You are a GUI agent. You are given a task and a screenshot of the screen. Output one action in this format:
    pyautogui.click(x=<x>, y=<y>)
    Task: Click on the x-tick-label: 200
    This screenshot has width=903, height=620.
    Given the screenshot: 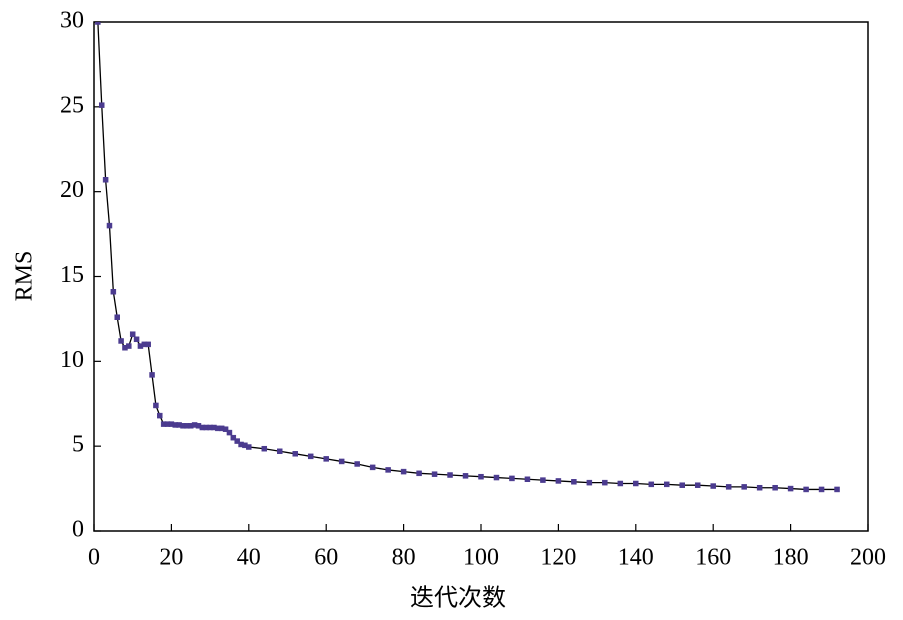 What is the action you would take?
    pyautogui.click(x=868, y=558)
    